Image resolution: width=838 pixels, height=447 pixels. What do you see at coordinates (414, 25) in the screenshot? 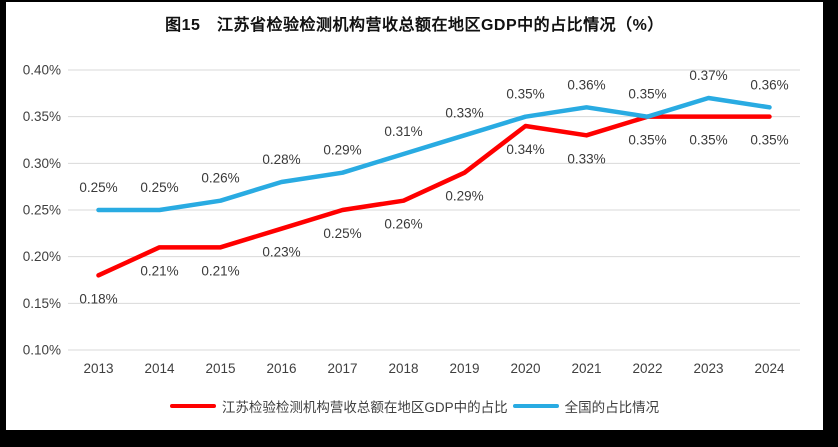
I see `chart-title: 图15 江苏省检验检测机构营收总额在地区GDP中的占比情况（%）` at bounding box center [414, 25].